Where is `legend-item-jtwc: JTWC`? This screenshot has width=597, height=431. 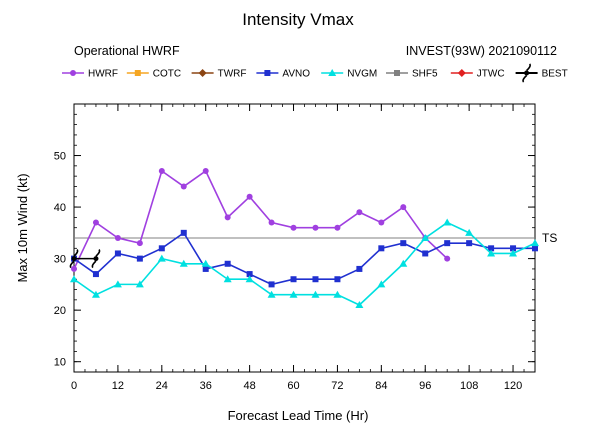
legend-item-jtwc: JTWC is located at coordinates (477, 74).